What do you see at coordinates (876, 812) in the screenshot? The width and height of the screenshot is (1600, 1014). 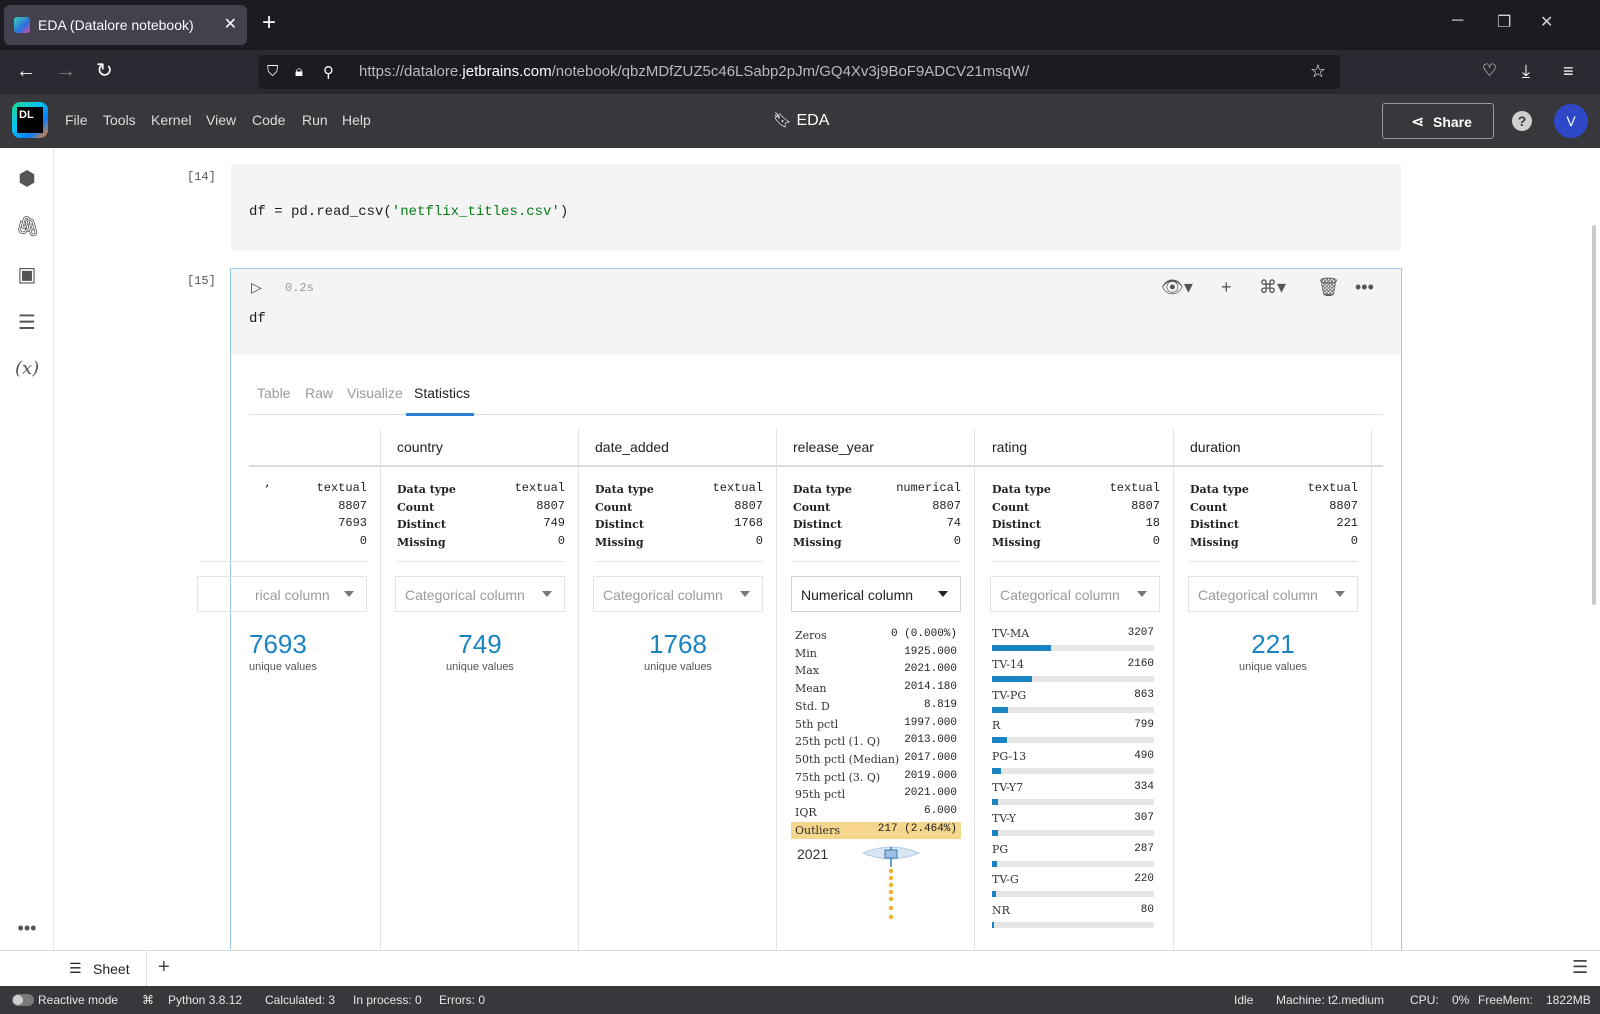 I see `numeric-stat-row: IQR 6.000` at bounding box center [876, 812].